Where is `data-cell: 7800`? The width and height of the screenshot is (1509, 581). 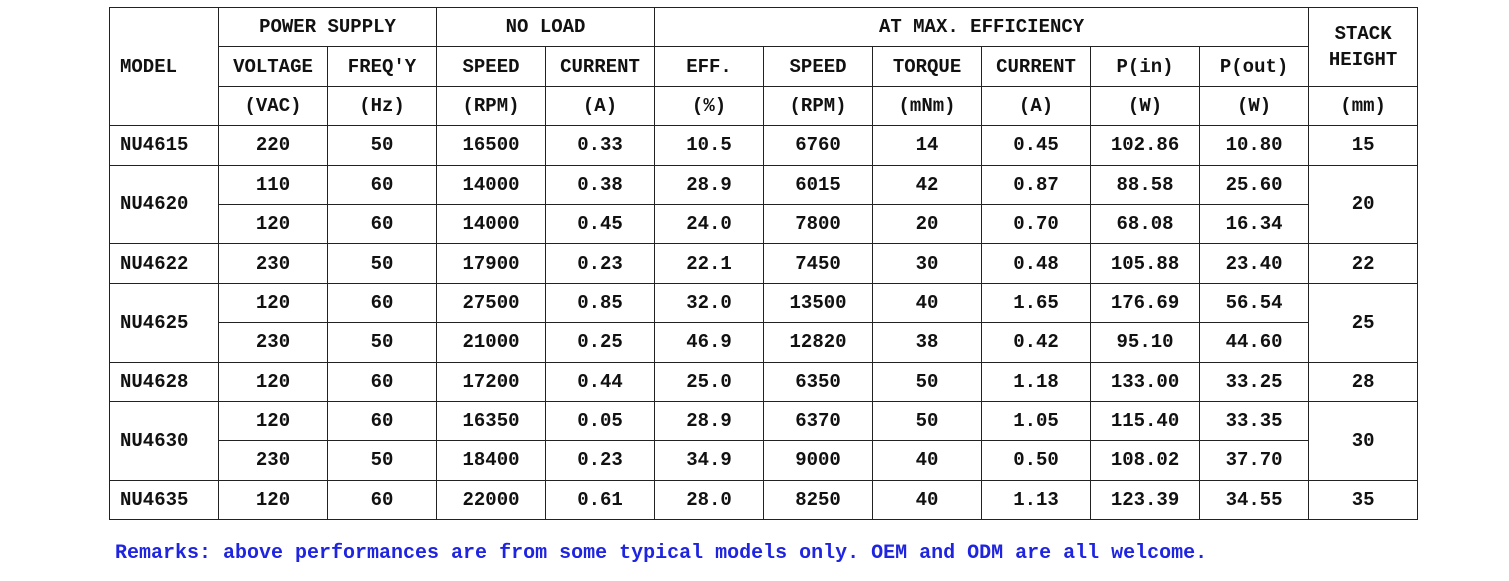 data-cell: 7800 is located at coordinates (818, 224).